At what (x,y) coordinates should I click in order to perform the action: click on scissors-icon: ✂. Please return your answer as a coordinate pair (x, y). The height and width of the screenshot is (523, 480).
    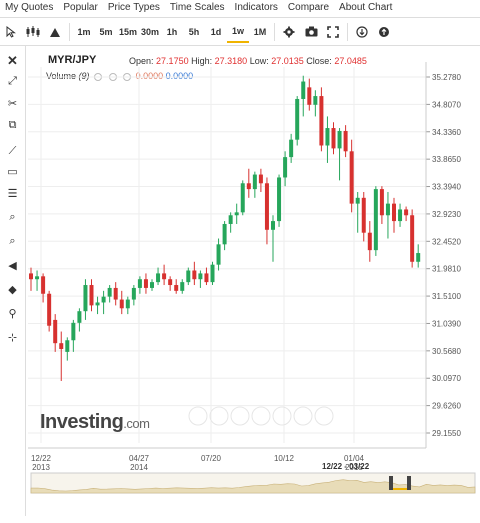
    Looking at the image, I should click on (12, 103).